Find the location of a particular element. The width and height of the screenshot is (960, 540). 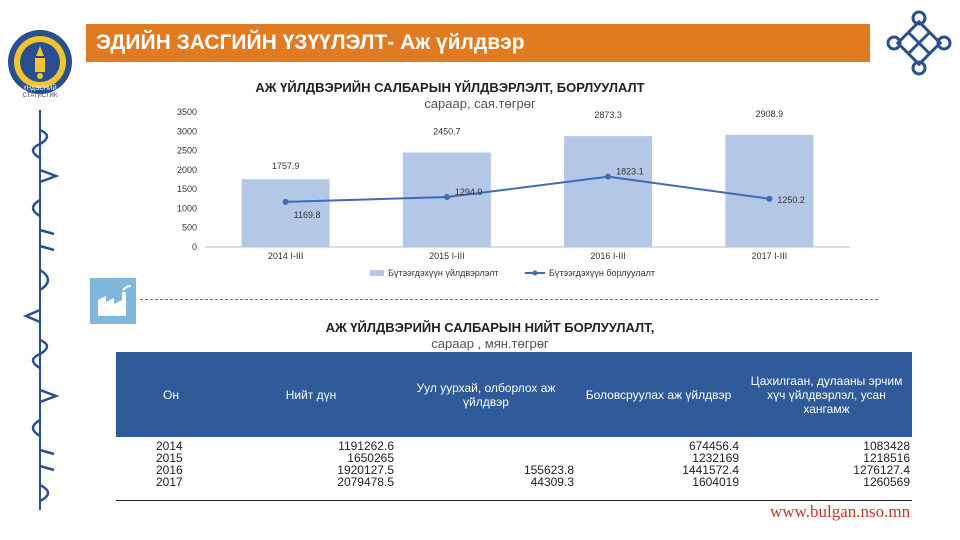

y-tick-label: 1000 is located at coordinates (187, 208).